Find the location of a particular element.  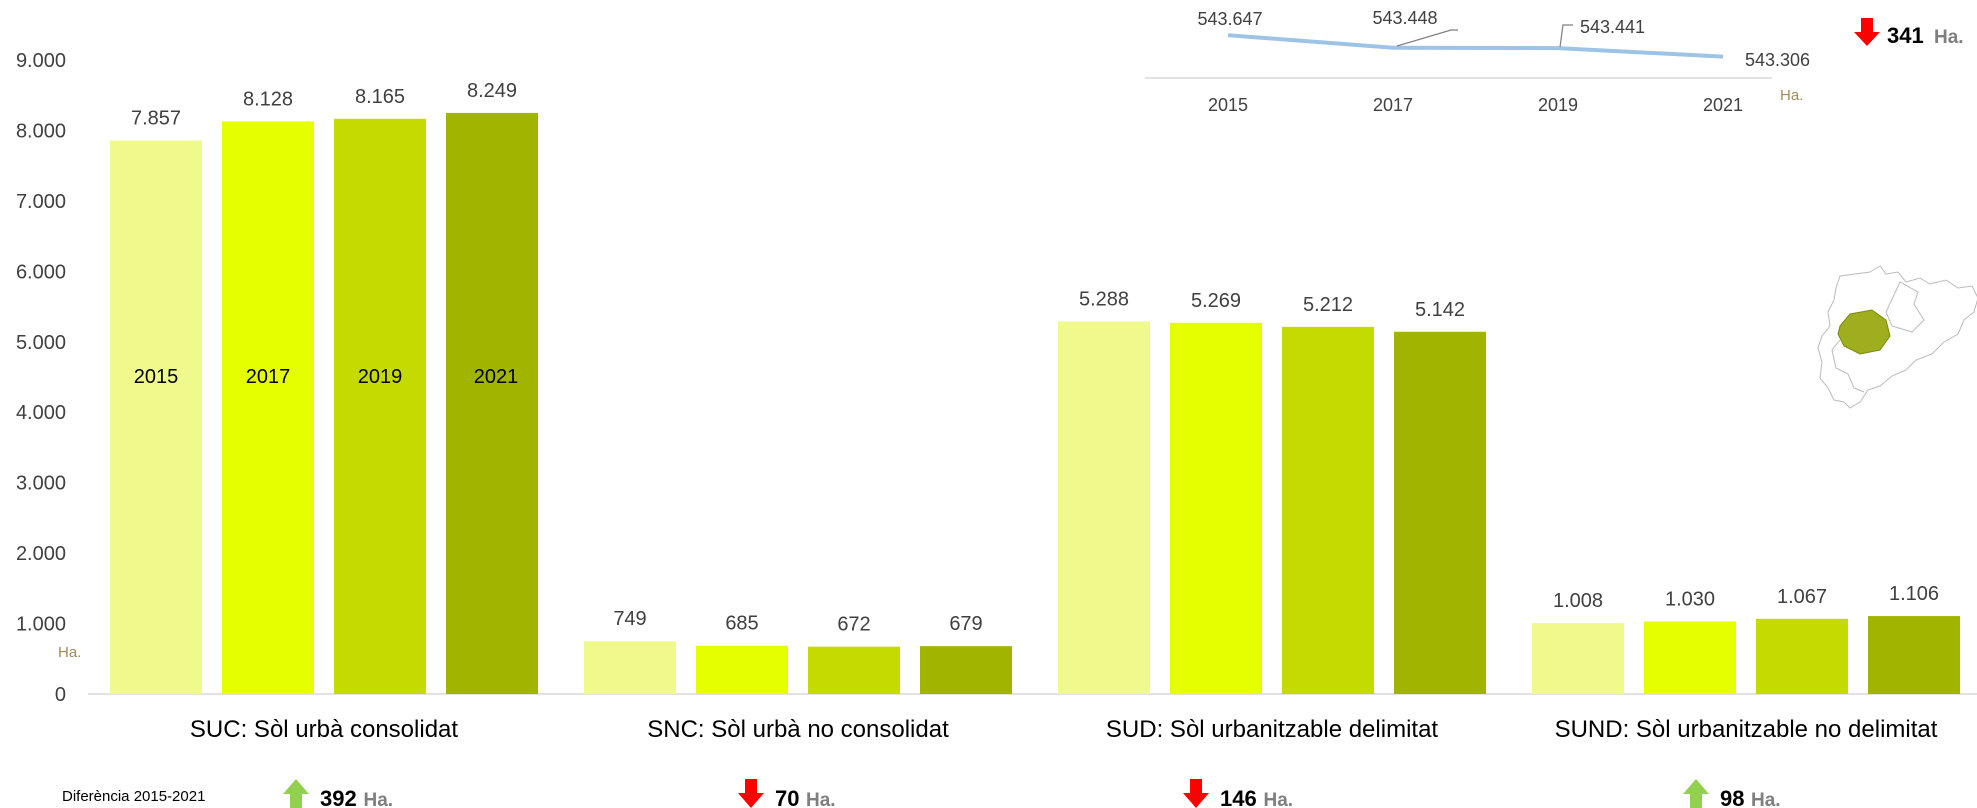

inset-value-label: 543.441 is located at coordinates (1612, 27).